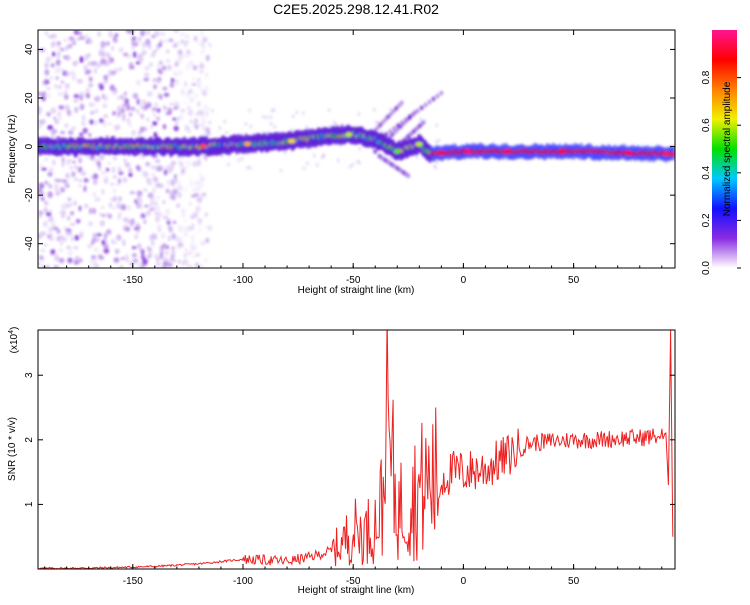 This screenshot has width=750, height=605. Describe the element at coordinates (356, 590) in the screenshot. I see `snr-x-label: Height of straight line (km)` at that location.